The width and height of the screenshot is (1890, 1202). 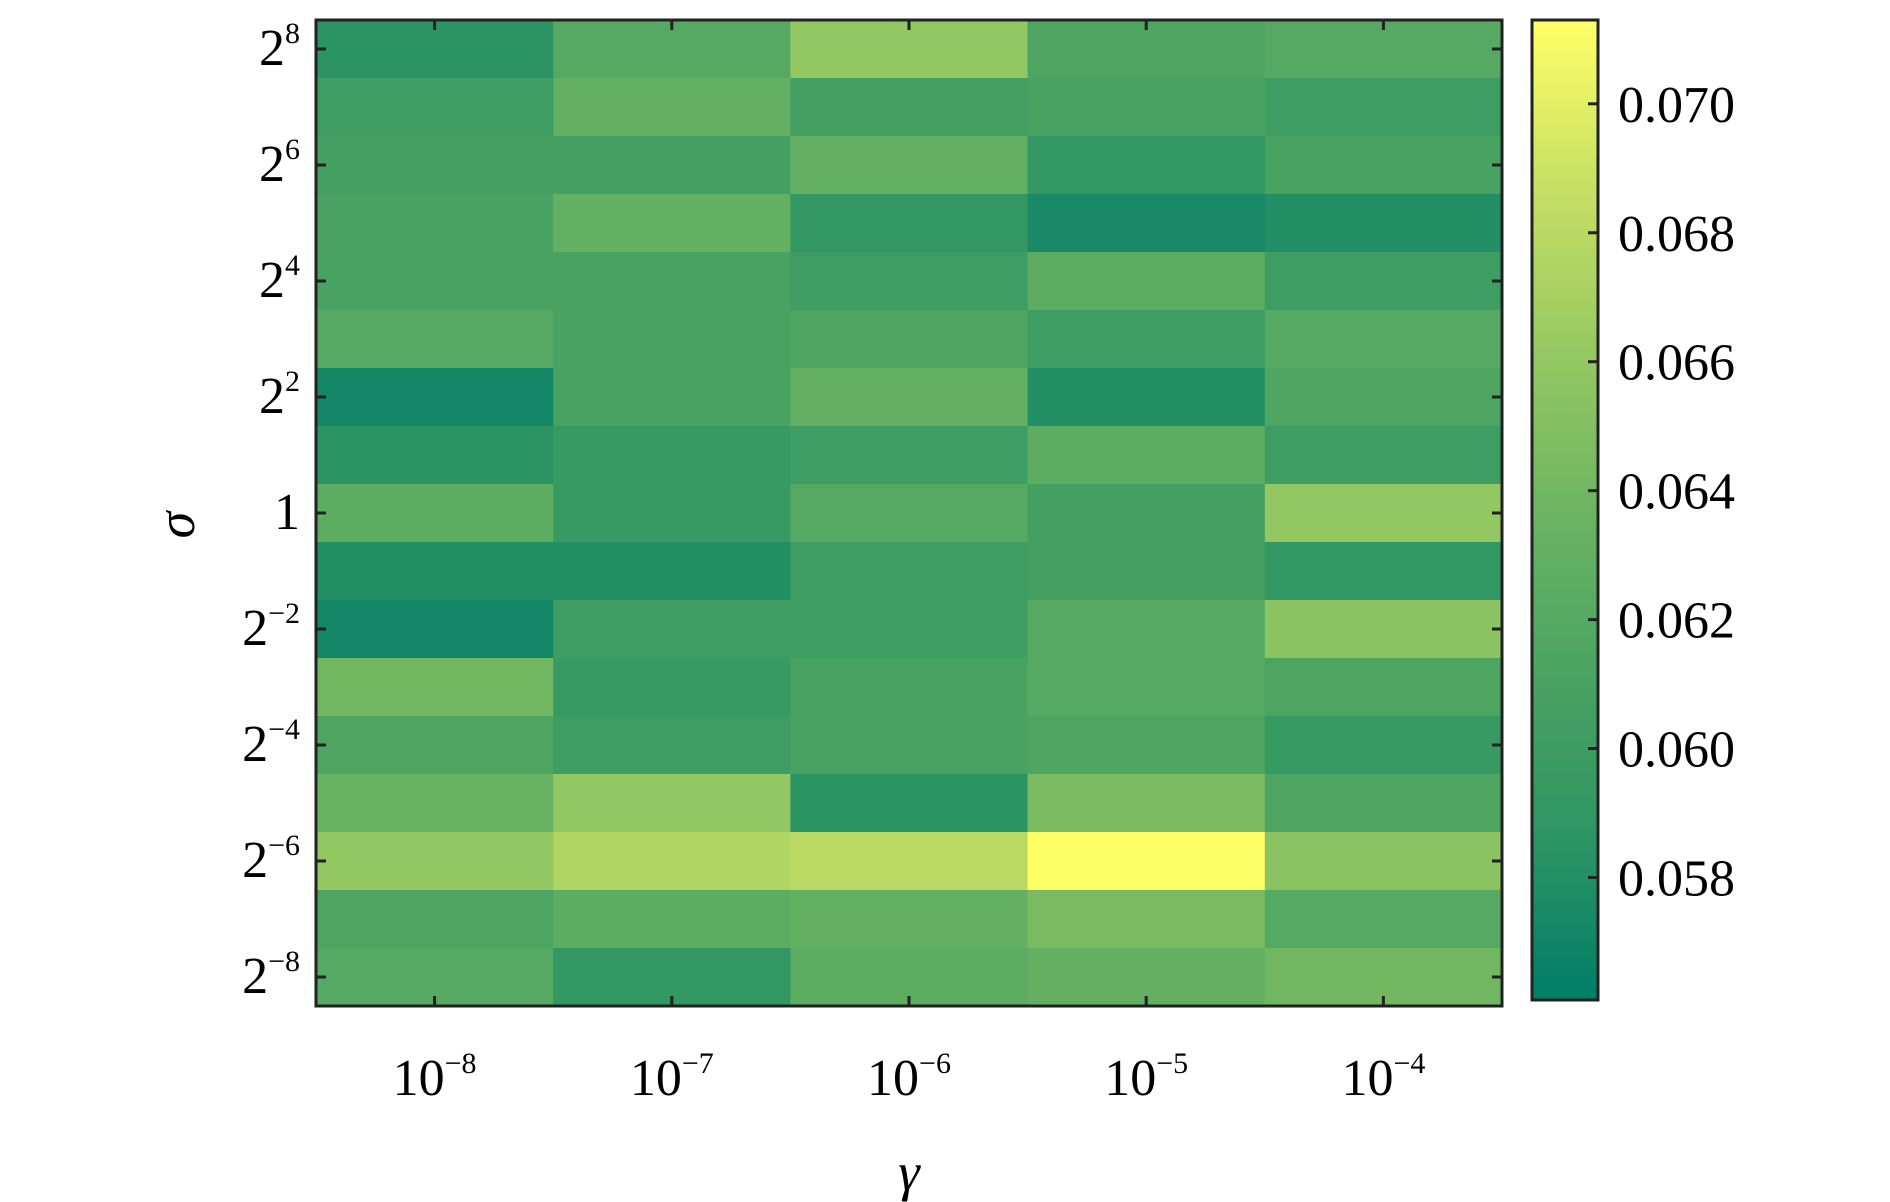 What do you see at coordinates (279, 279) in the screenshot?
I see `y-tick-label: 24` at bounding box center [279, 279].